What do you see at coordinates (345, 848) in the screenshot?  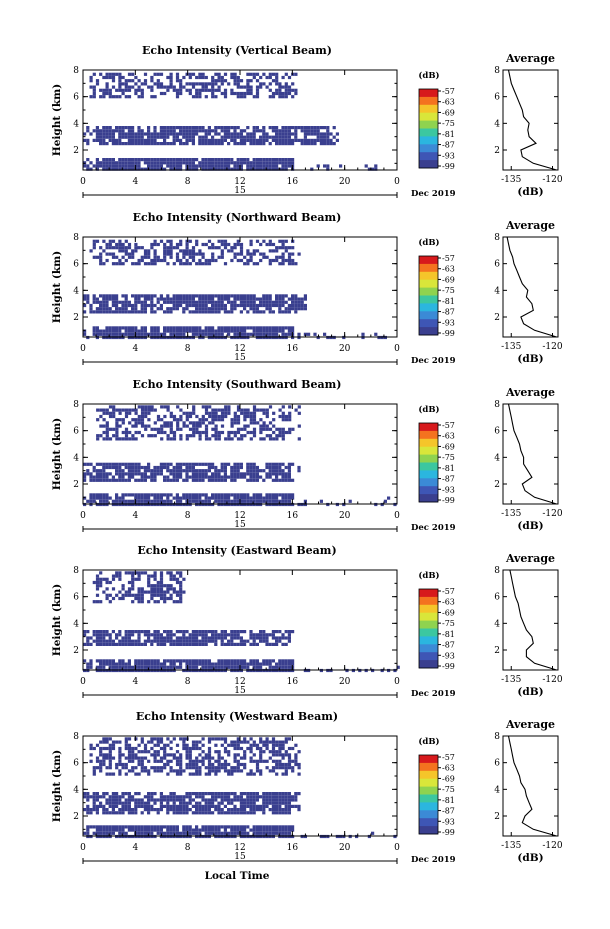 I see `x-tick-label: 20` at bounding box center [345, 848].